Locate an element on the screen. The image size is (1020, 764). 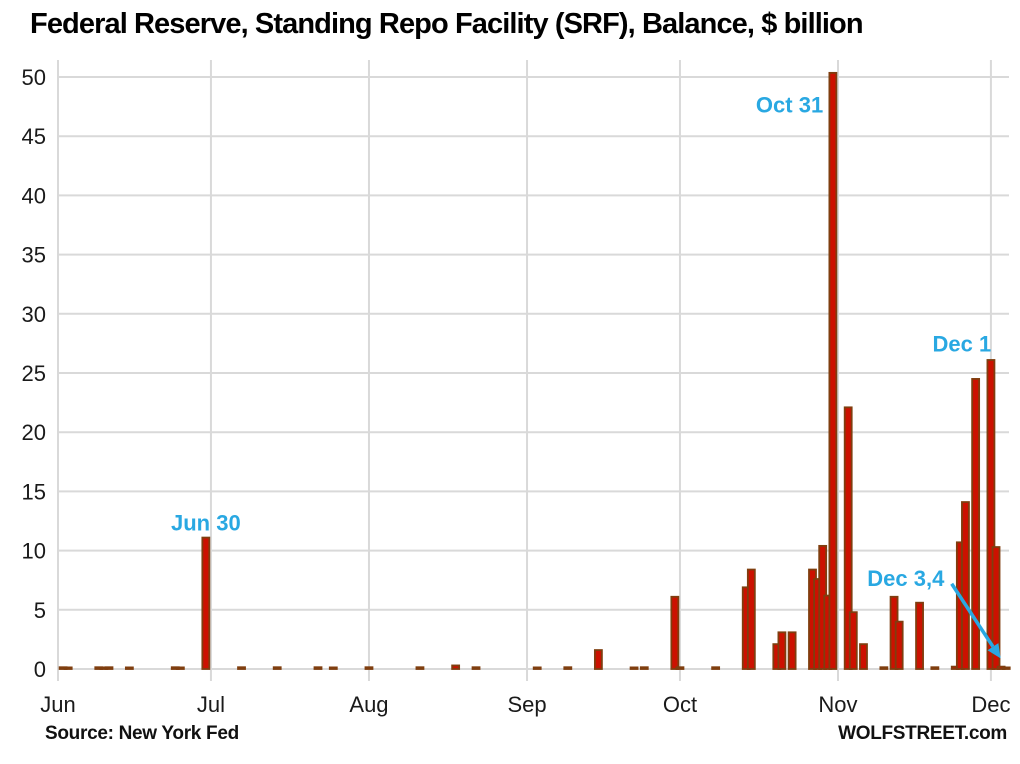
y-tick-label: 25 is located at coordinates (34, 373).